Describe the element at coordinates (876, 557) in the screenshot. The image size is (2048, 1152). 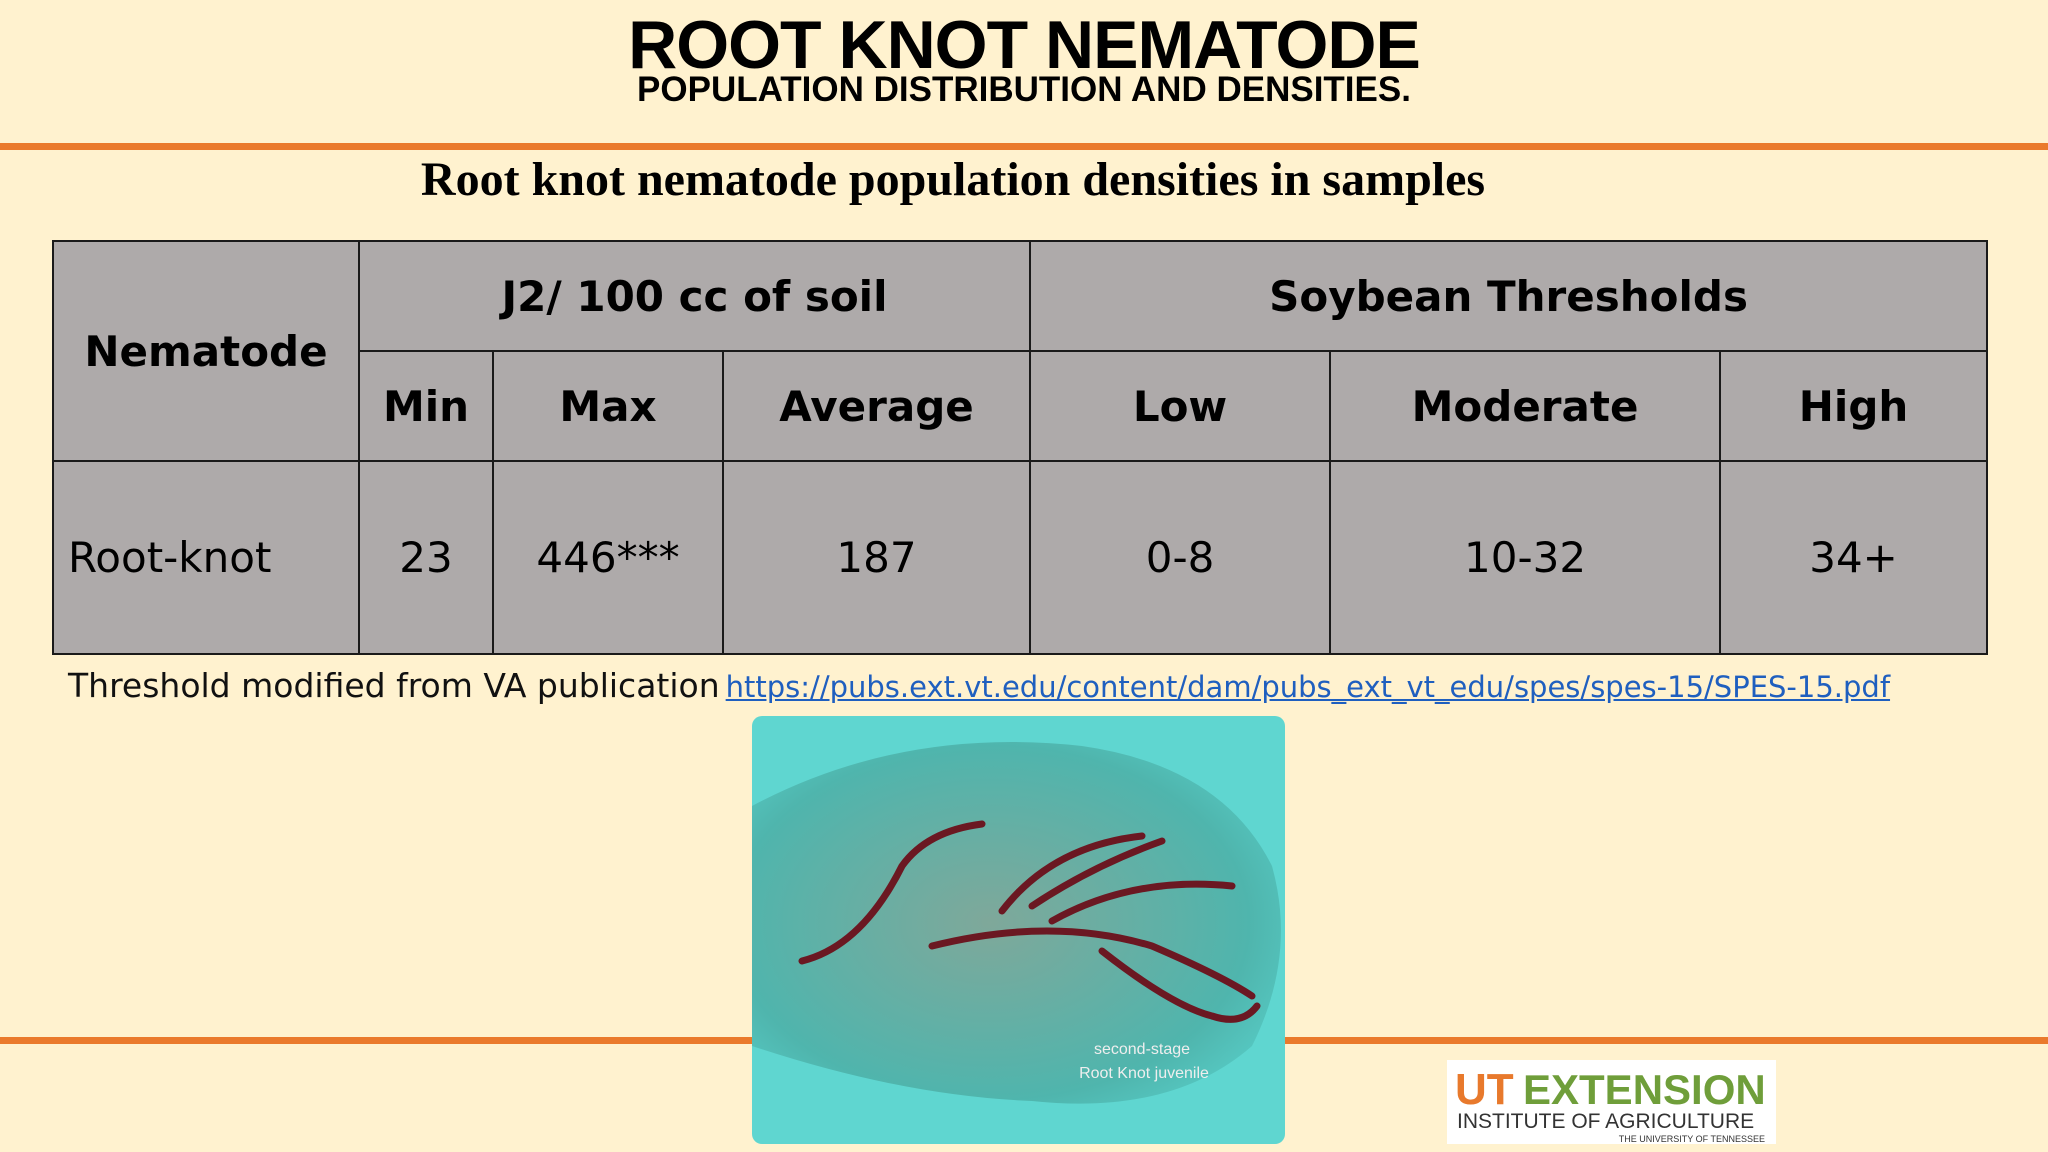
I see `cell: 187` at that location.